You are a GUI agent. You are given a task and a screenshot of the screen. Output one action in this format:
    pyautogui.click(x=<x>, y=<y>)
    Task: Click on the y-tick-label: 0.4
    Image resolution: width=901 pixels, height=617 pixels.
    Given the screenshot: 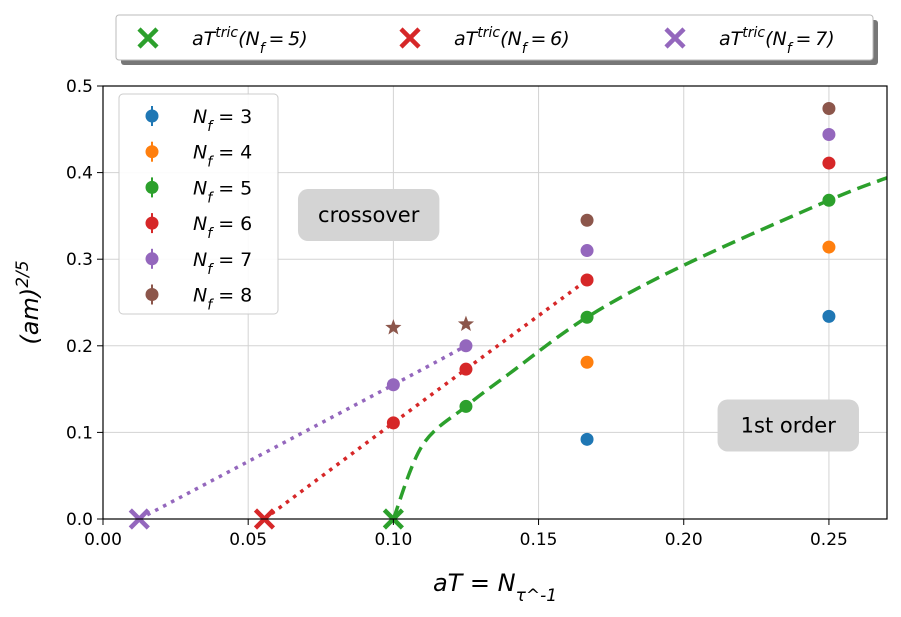 What is the action you would take?
    pyautogui.click(x=79, y=174)
    